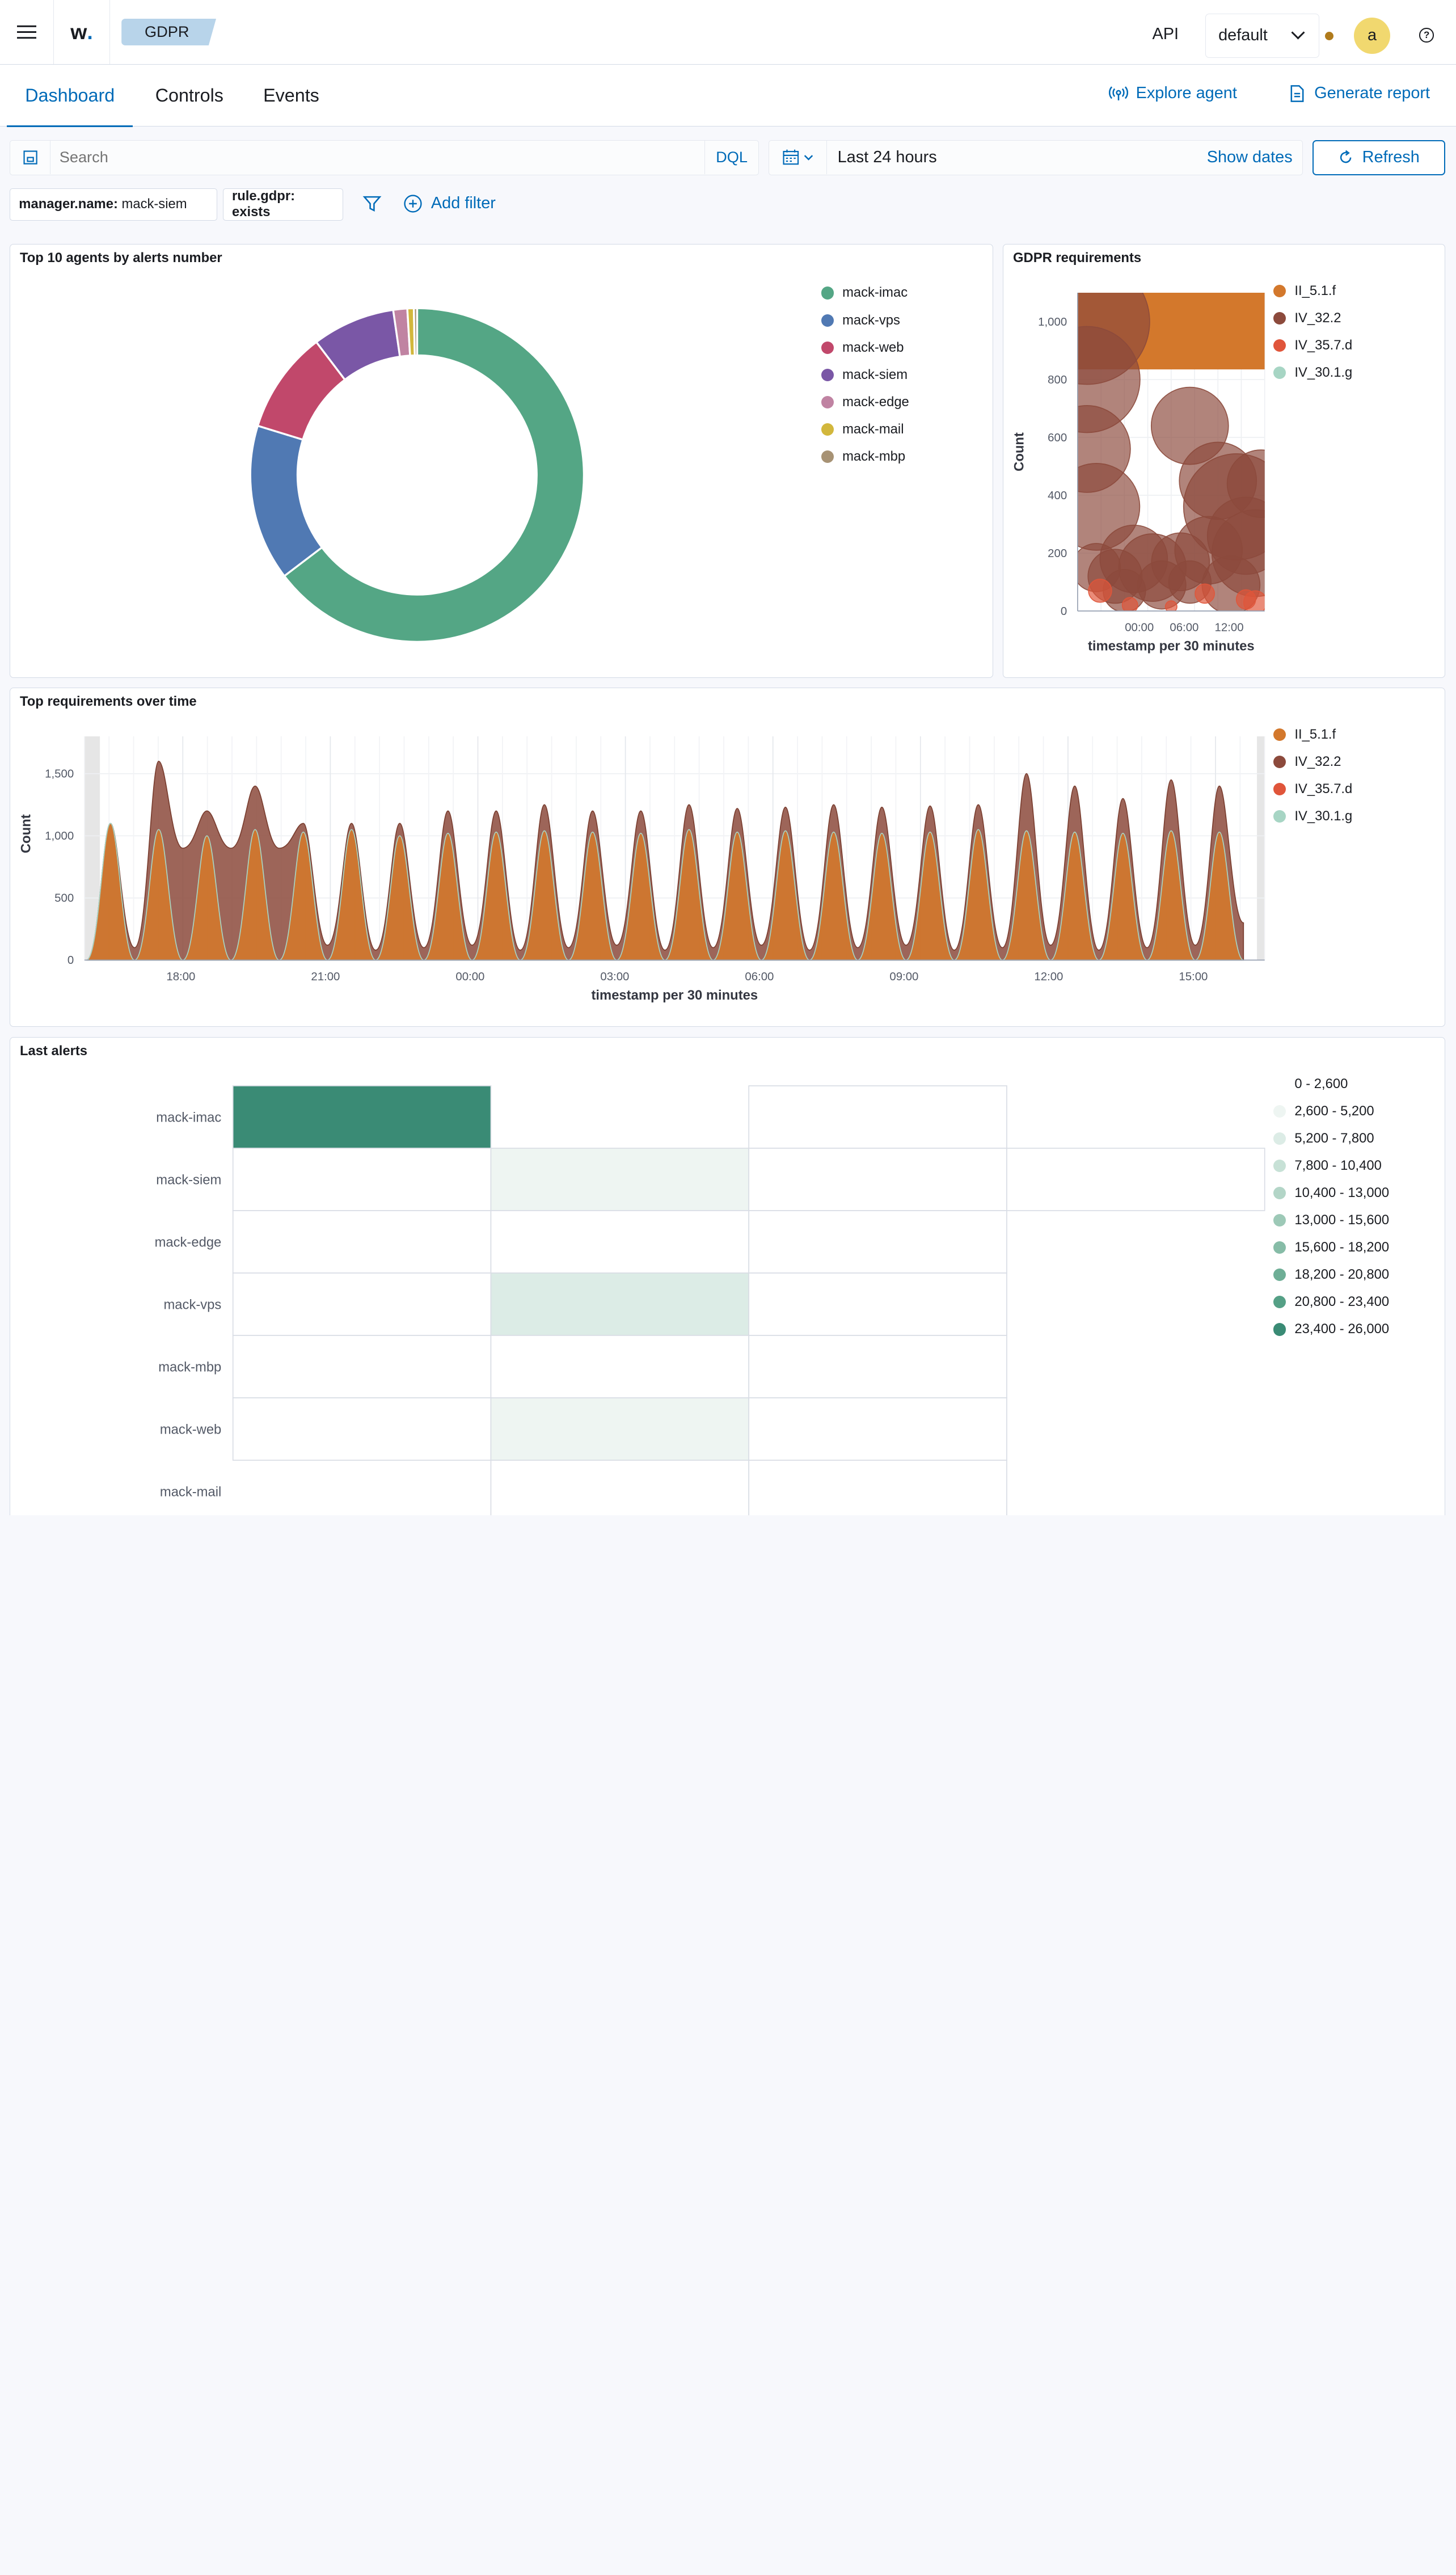  What do you see at coordinates (798, 157) in the screenshot?
I see `calendar-icon` at bounding box center [798, 157].